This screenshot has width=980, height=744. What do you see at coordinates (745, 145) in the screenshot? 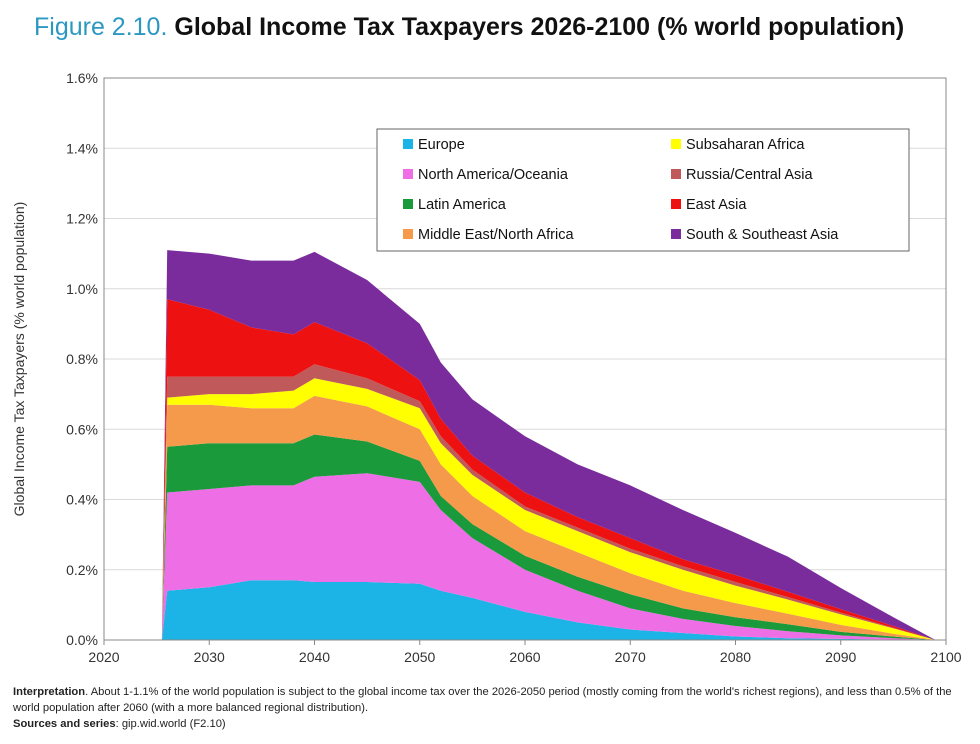
I see `legend-label-subsaharan-africa: Subsaharan Africa` at bounding box center [745, 145].